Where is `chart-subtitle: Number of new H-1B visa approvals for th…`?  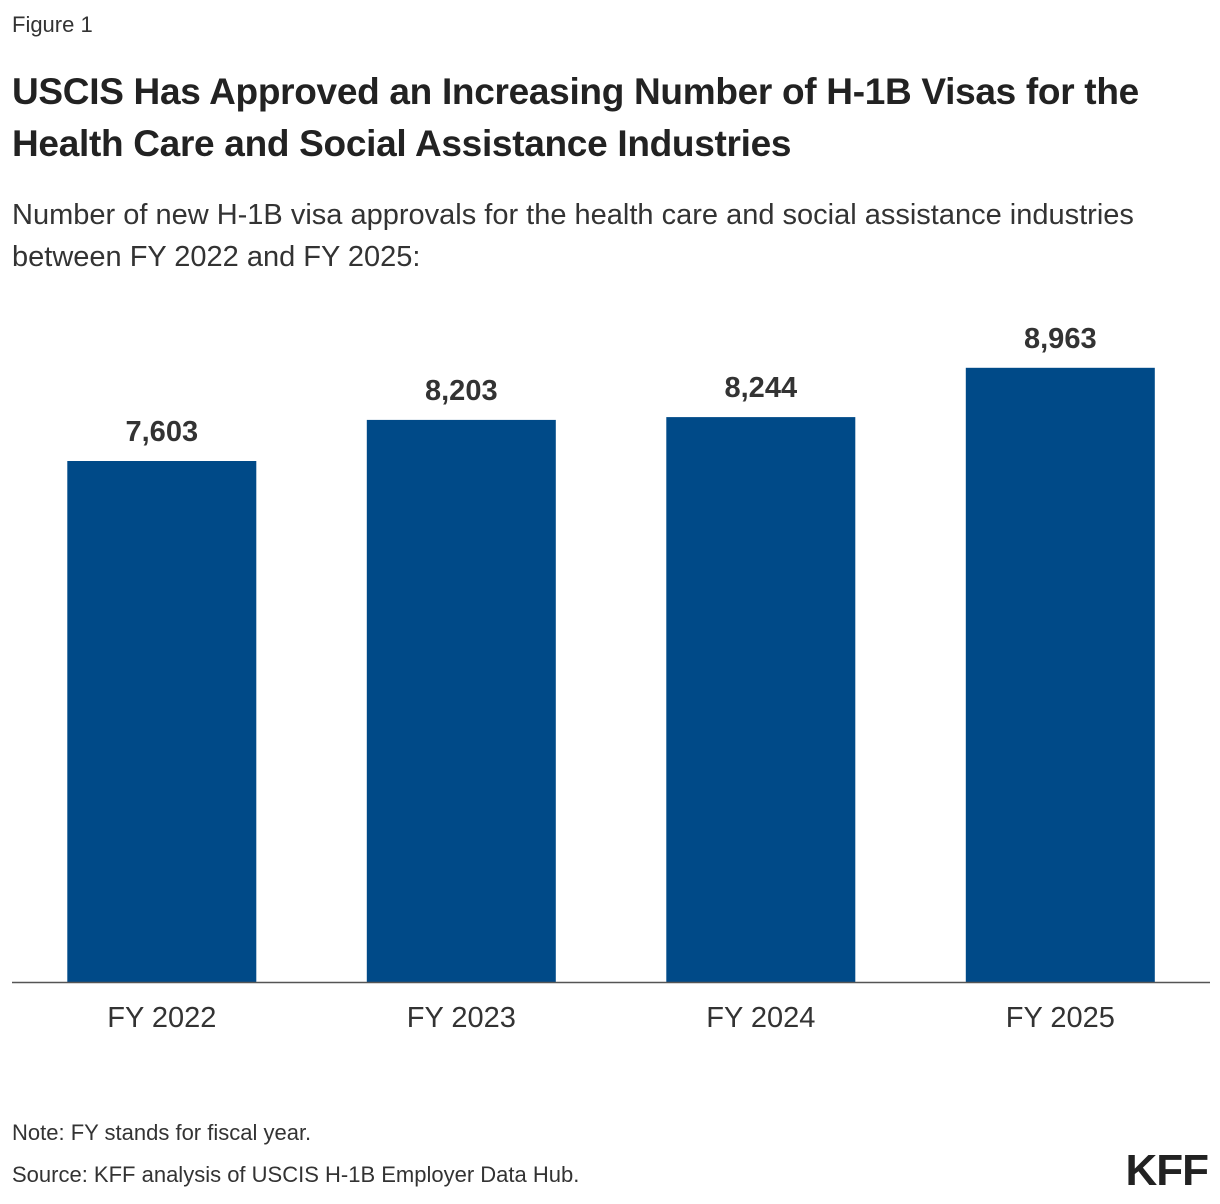 chart-subtitle: Number of new H-1B visa approvals for th… is located at coordinates (573, 236).